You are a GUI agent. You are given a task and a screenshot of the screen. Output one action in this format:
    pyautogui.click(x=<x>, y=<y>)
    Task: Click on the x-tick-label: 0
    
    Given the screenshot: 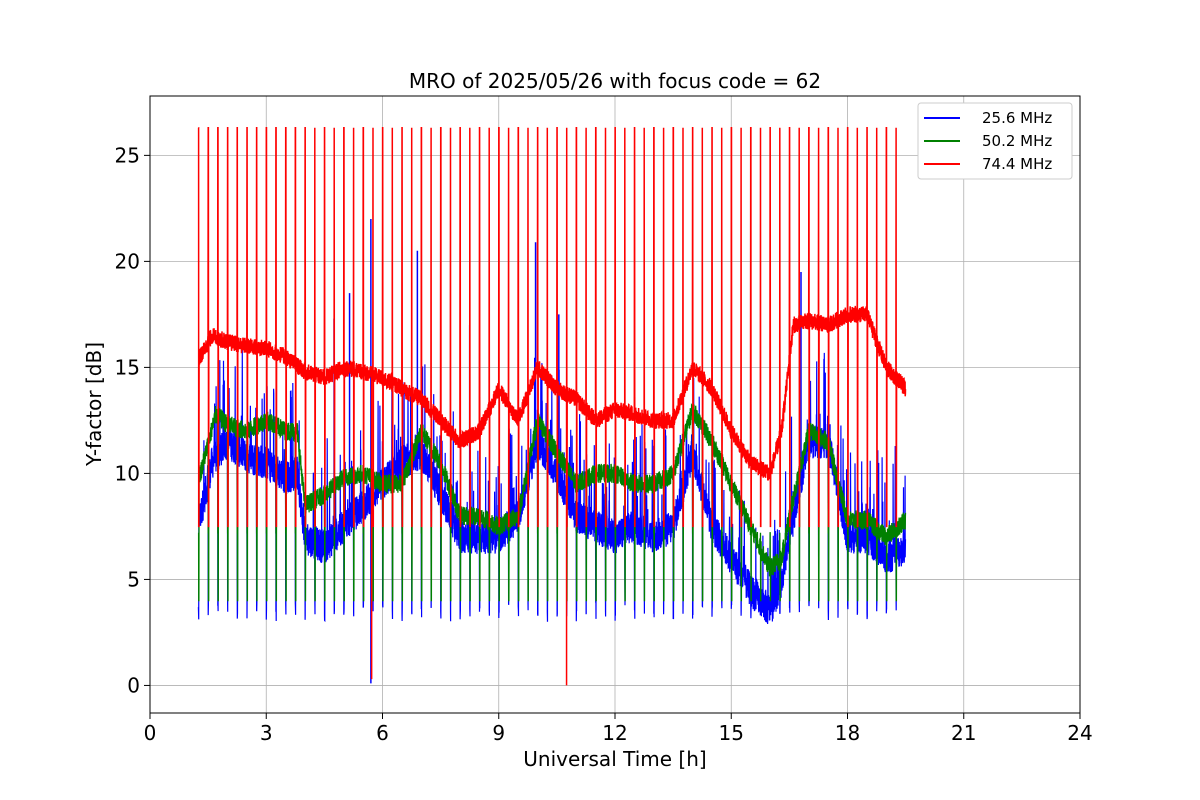 What is the action you would take?
    pyautogui.click(x=150, y=733)
    